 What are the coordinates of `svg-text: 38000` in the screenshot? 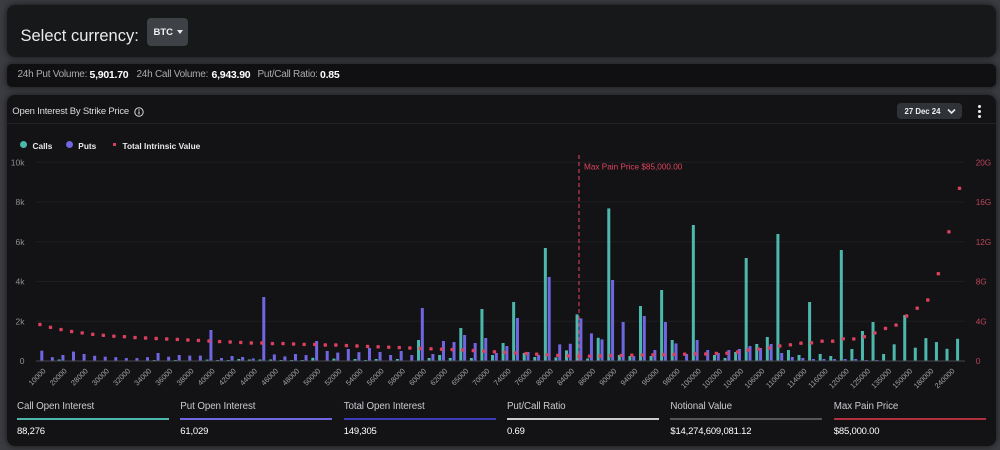 It's located at (185, 376).